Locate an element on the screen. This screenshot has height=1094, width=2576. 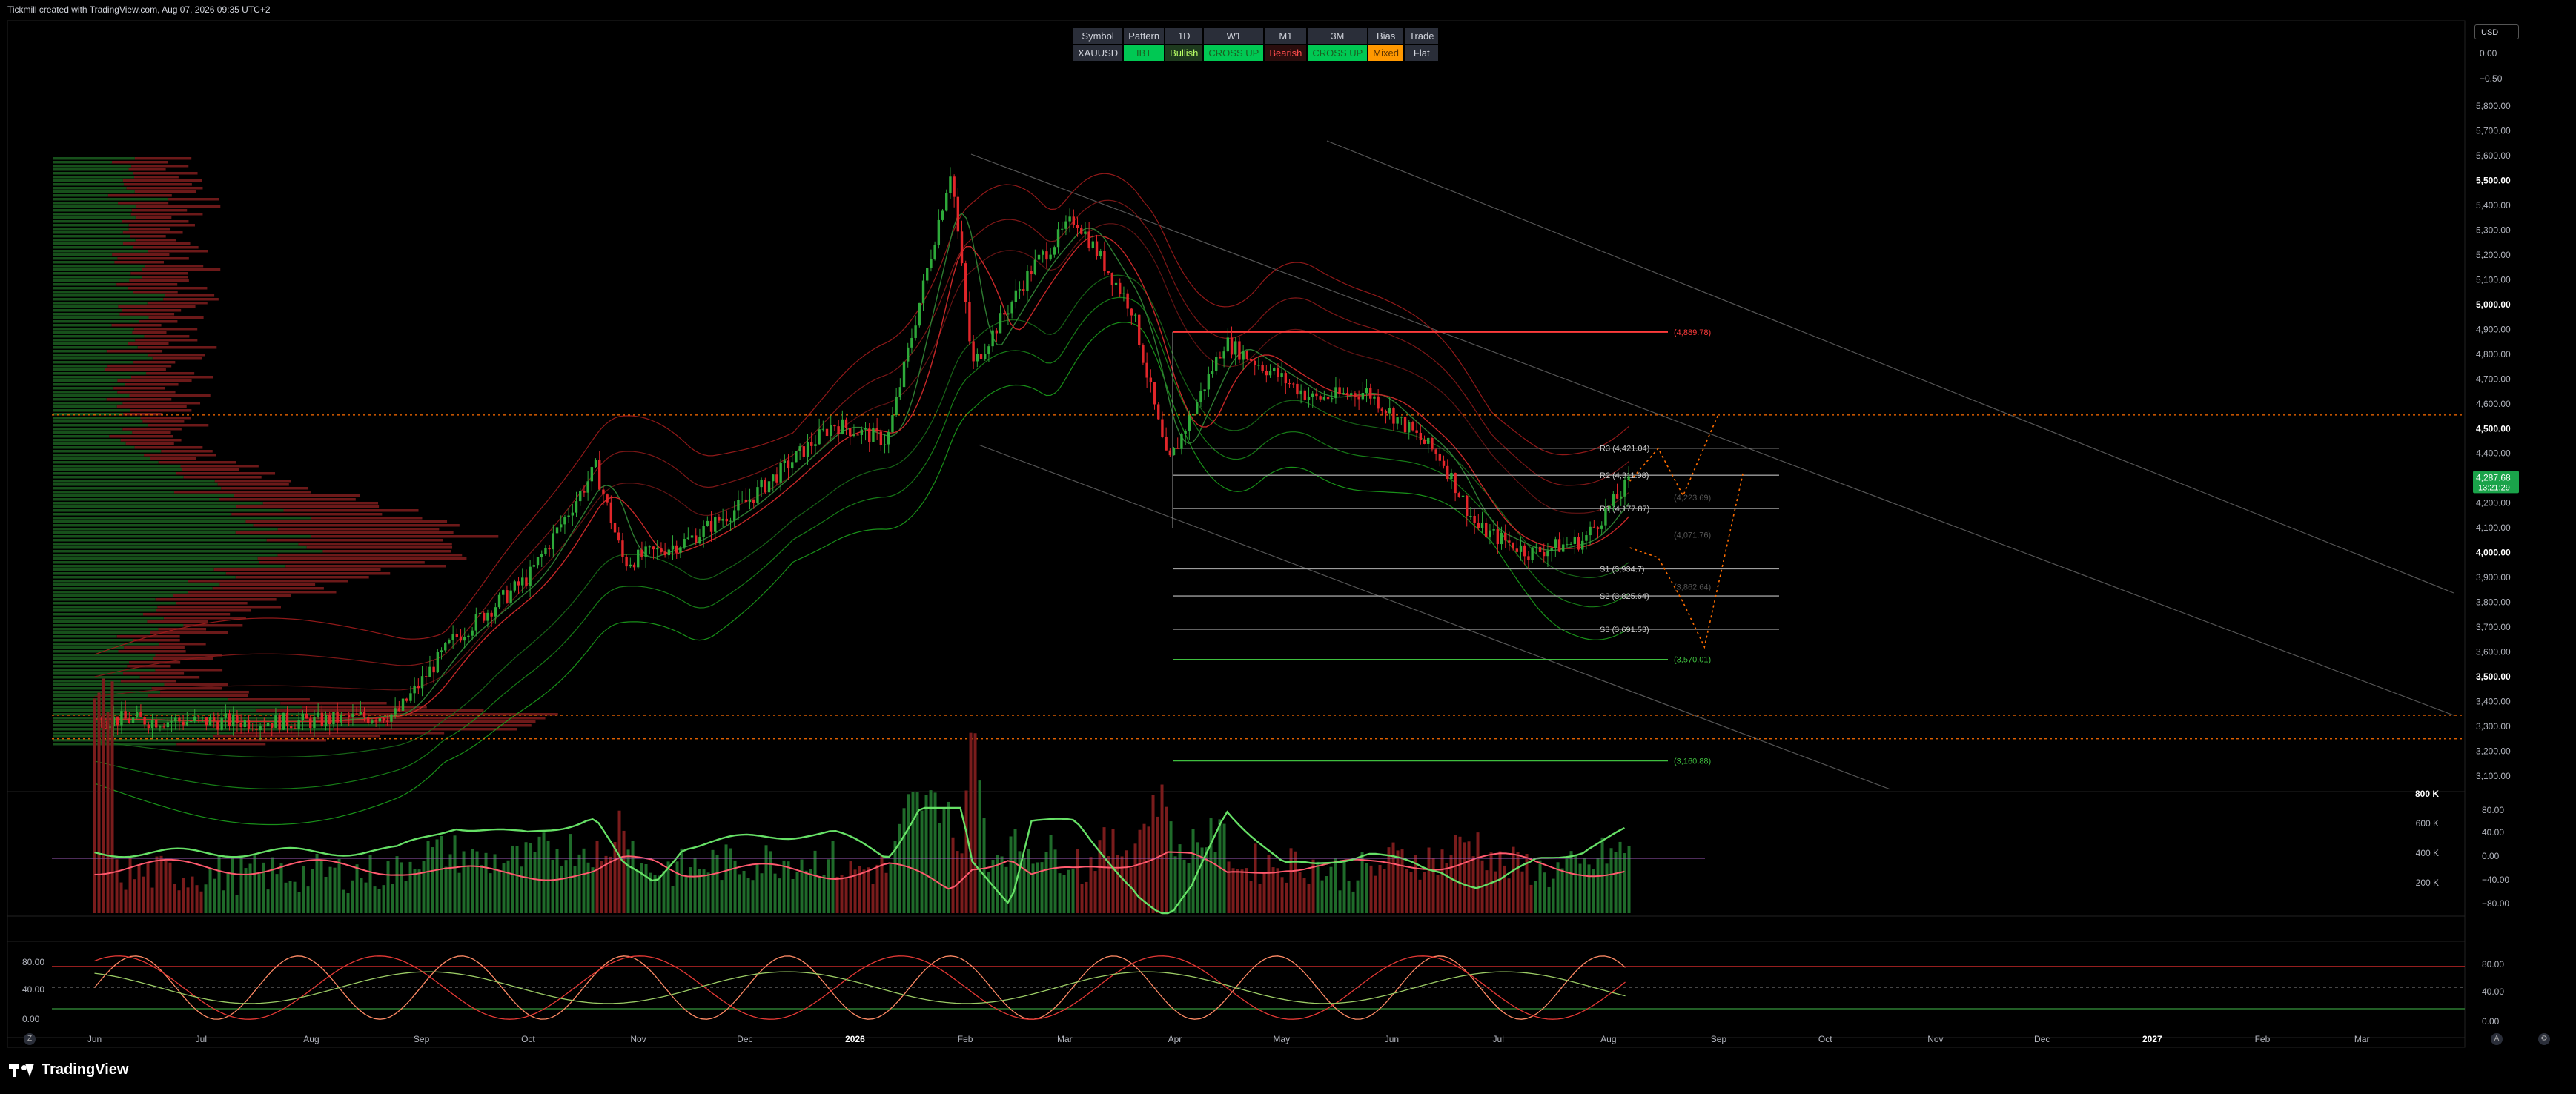
level-label-2: R2 (4,311.98) is located at coordinates (1624, 475).